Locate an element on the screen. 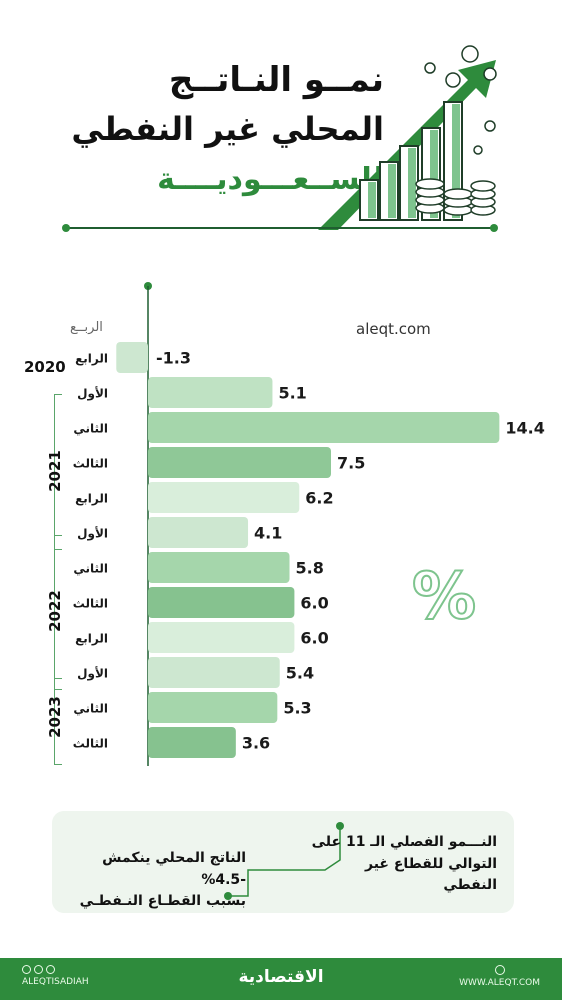  note-growth-line-2: التوالي للقطاع غير النفطي is located at coordinates (430, 874).